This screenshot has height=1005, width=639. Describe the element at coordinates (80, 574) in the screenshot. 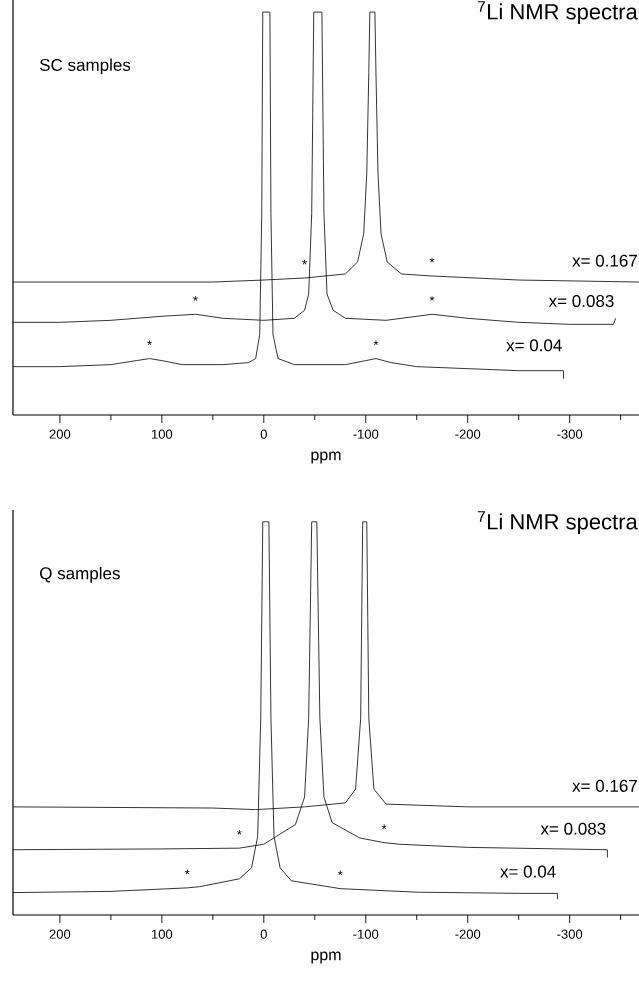

I see `annotation: Q samples` at that location.